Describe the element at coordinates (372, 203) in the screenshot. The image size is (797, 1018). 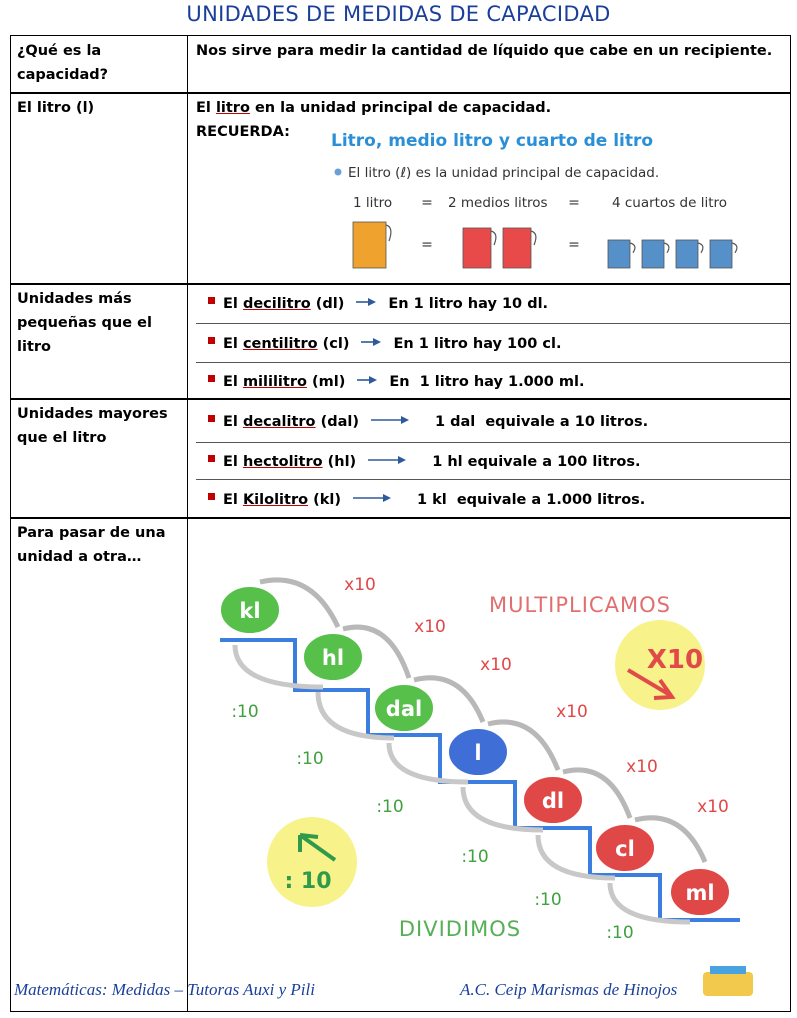
I see `measure-label: 1 litro` at that location.